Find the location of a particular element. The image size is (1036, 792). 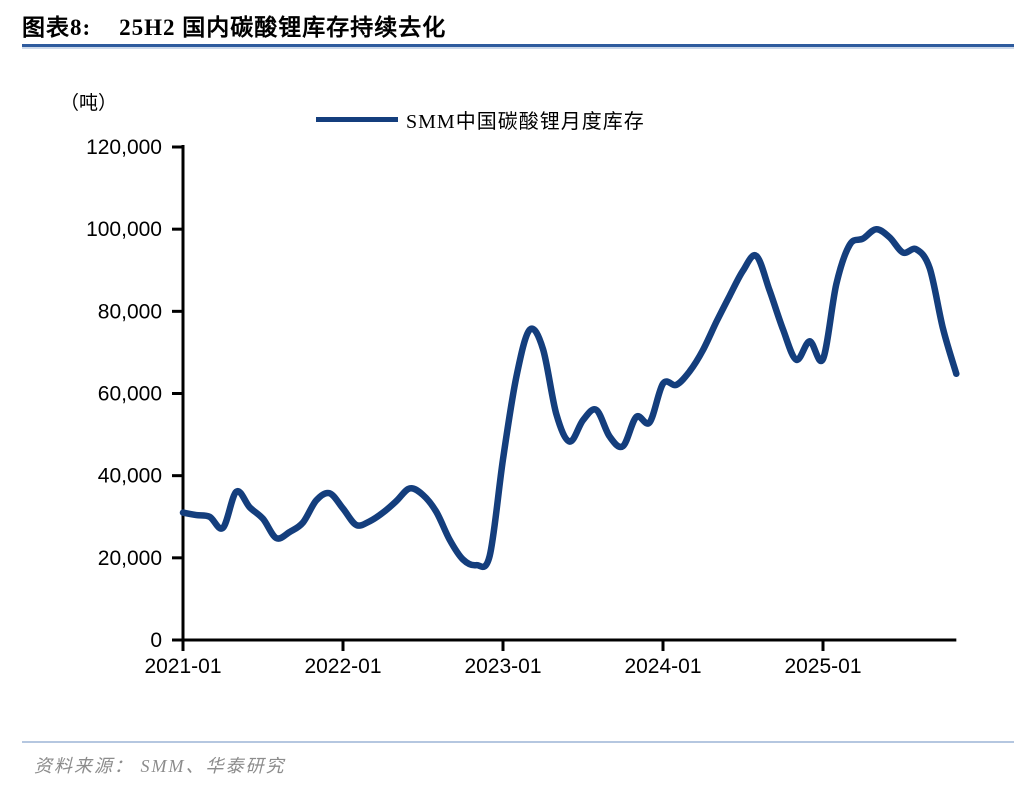

figure-number: 图表8: is located at coordinates (57, 27).